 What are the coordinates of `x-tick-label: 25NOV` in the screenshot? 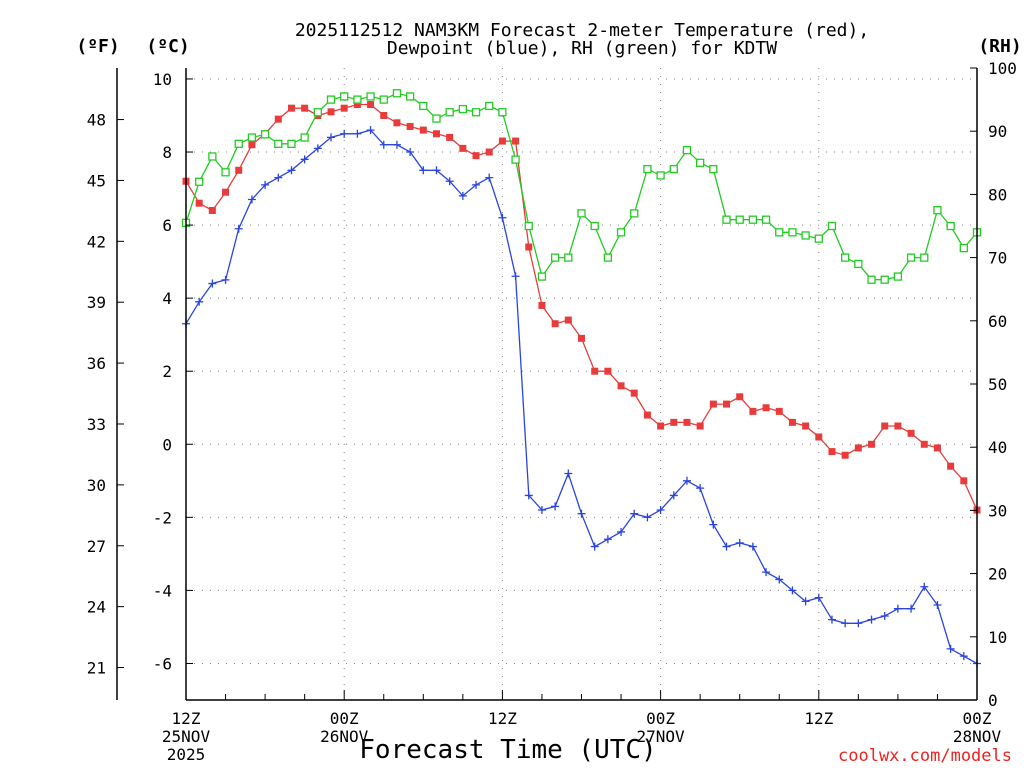 It's located at (186, 736).